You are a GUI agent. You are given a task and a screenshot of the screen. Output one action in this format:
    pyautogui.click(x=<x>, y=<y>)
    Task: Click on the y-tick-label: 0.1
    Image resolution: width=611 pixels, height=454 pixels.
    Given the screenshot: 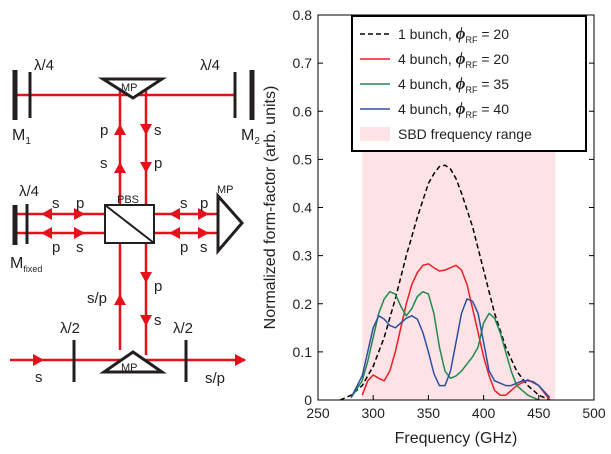 What is the action you would take?
    pyautogui.click(x=303, y=352)
    